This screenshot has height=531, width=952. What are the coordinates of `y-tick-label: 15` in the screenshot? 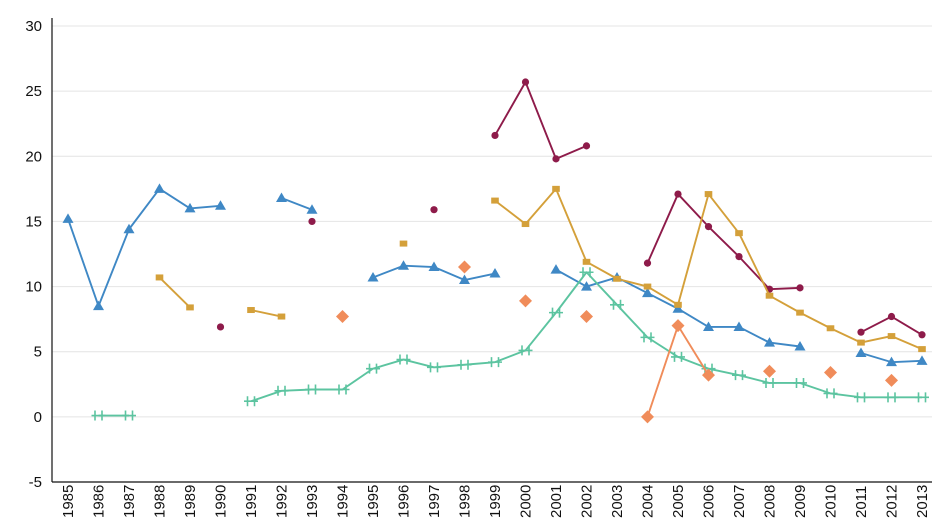 It's located at (33, 221).